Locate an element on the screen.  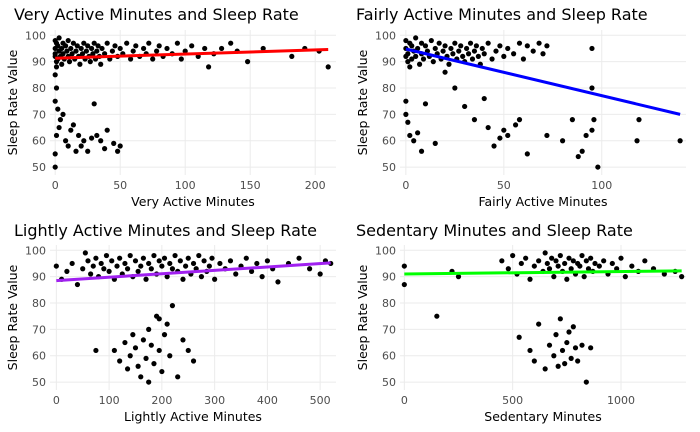
y-tick-label: 100 is located at coordinates (35, 250).